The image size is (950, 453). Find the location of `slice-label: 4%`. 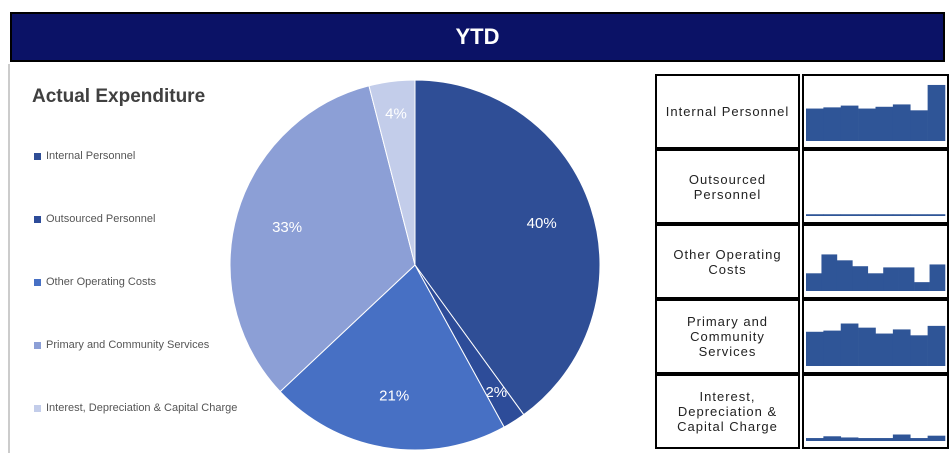

slice-label: 4% is located at coordinates (396, 113).